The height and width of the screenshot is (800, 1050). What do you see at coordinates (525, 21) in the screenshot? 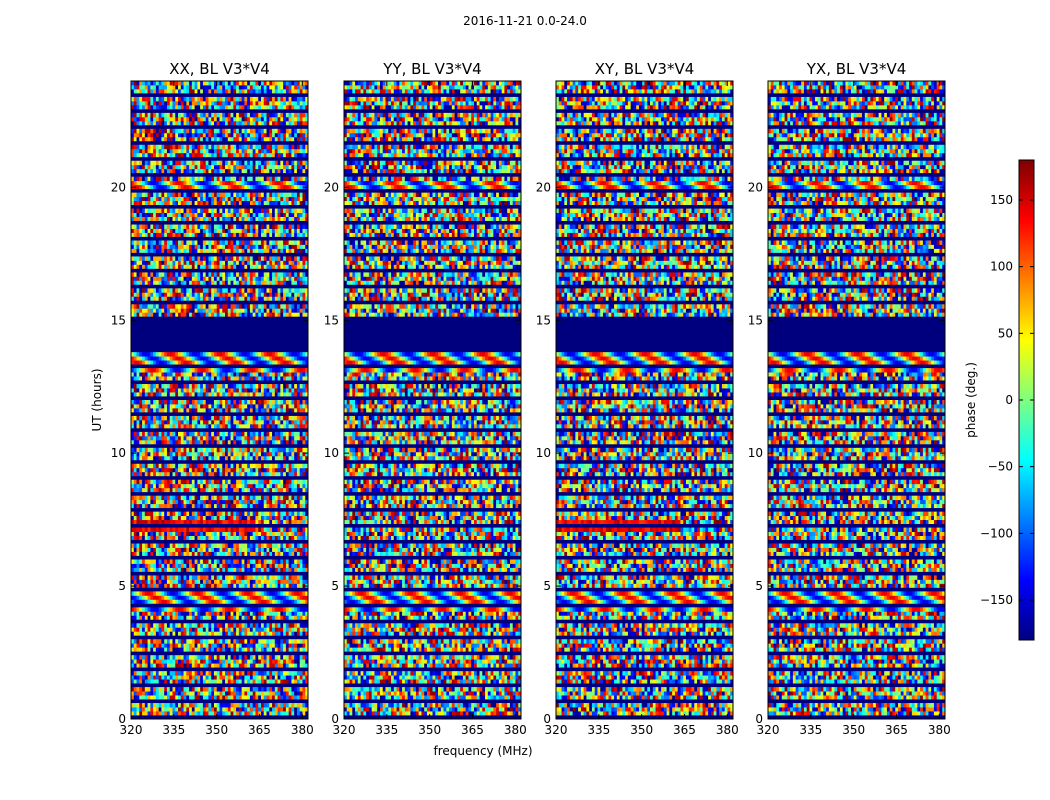
I see `figure-title: 2016-11-21 0.0-24.0` at bounding box center [525, 21].